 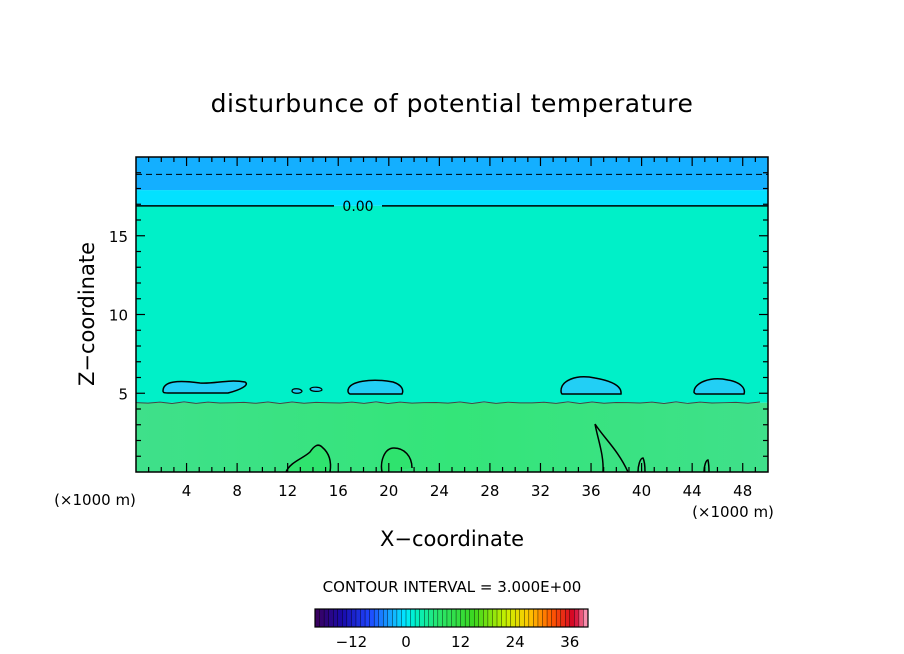 What do you see at coordinates (641, 491) in the screenshot?
I see `x-tick-label: 40` at bounding box center [641, 491].